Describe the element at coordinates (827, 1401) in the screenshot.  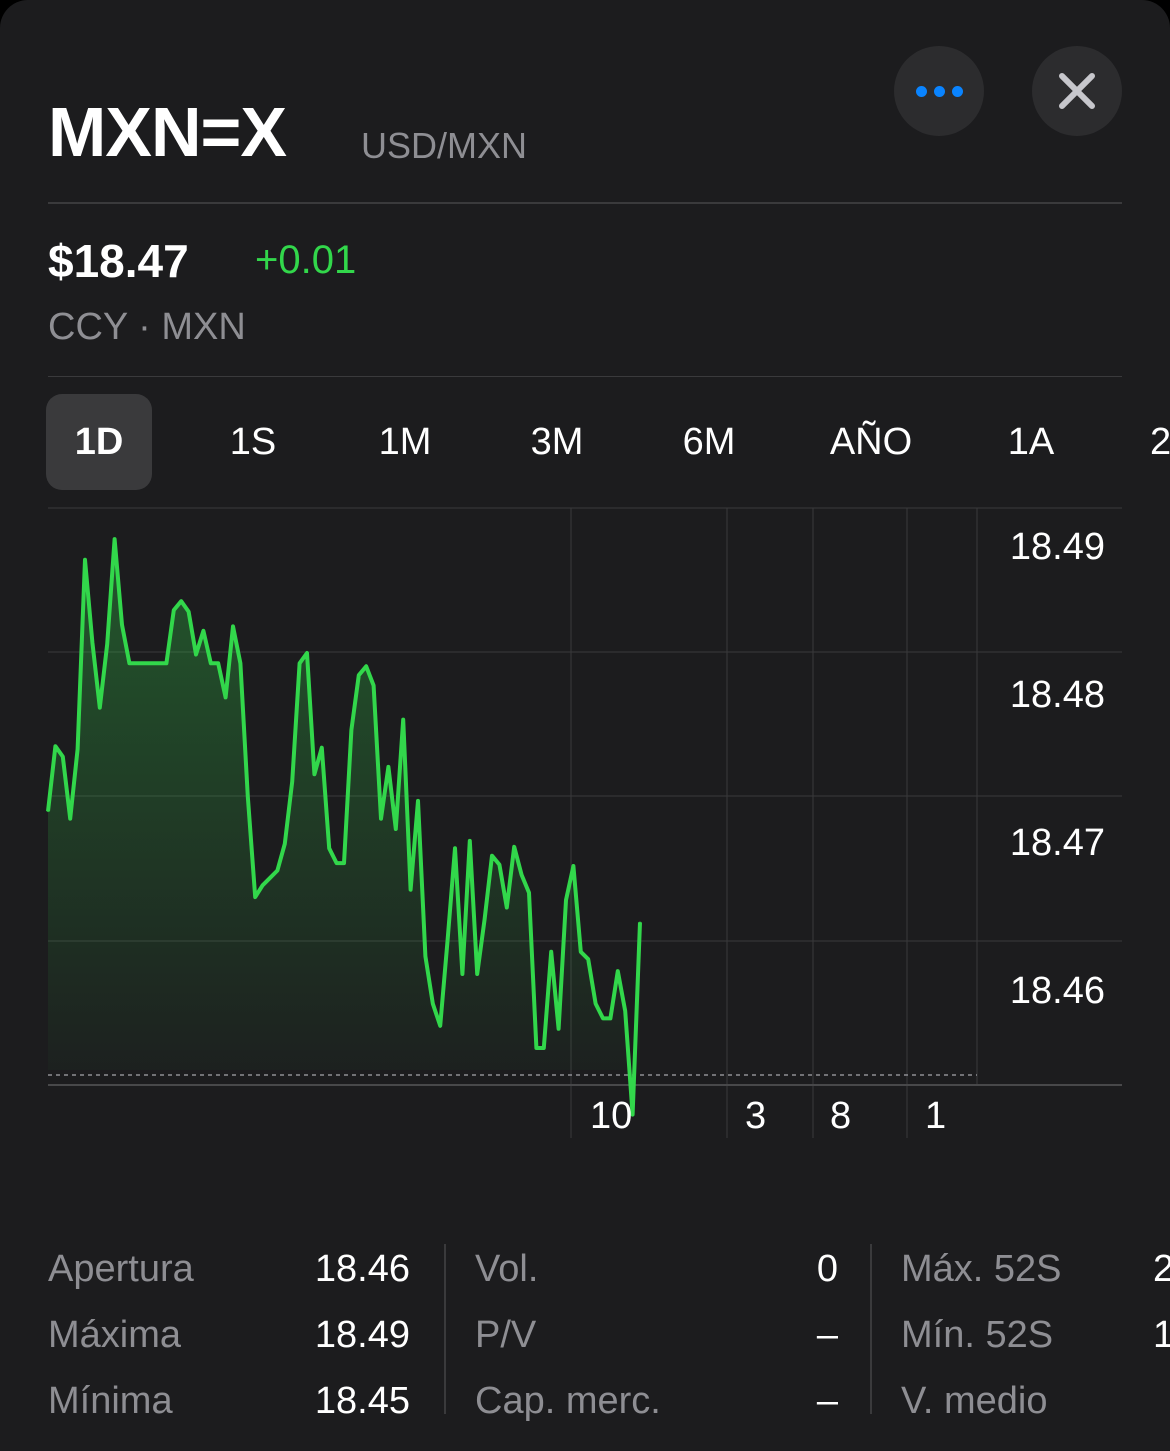
I see `stat-value-mktcap: –` at that location.